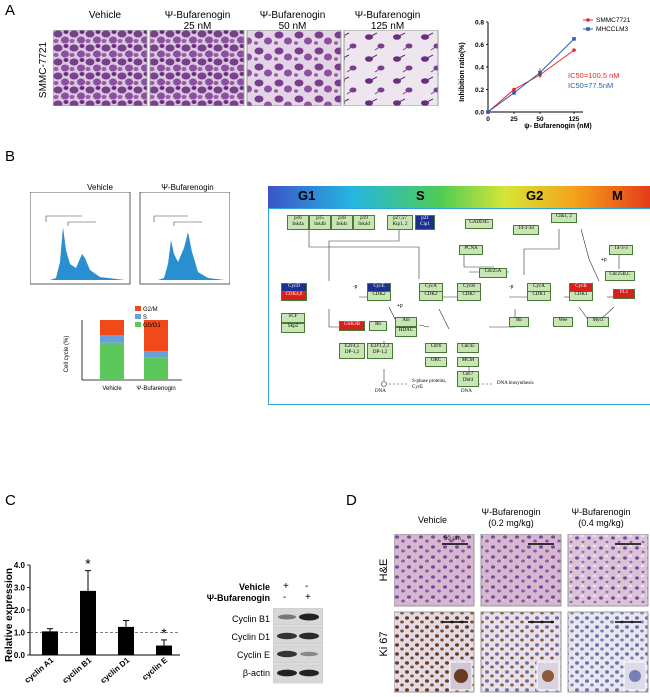 This screenshot has height=697, width=650. Describe the element at coordinates (581, 296) in the screenshot. I see `node-cdk1-2: CDK1` at that location.